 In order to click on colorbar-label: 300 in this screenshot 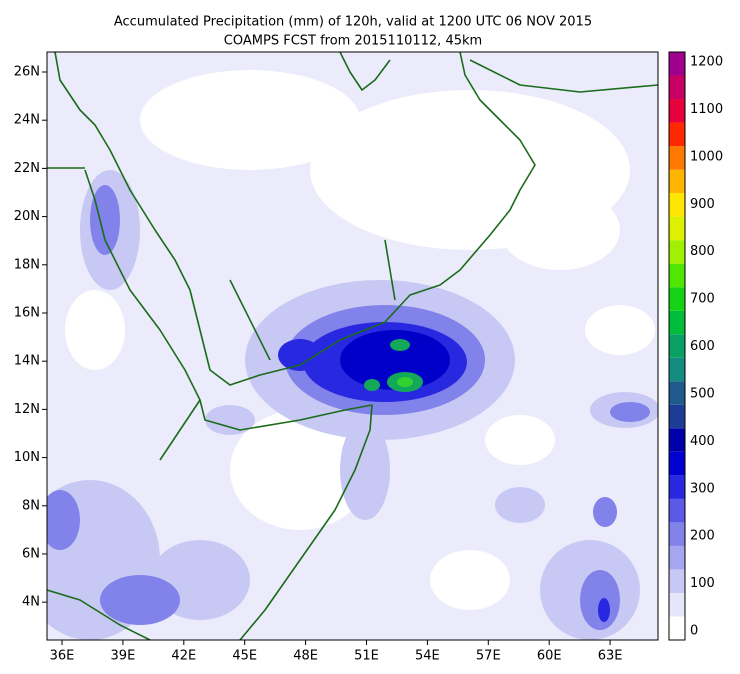, I will do `click(702, 488)`.